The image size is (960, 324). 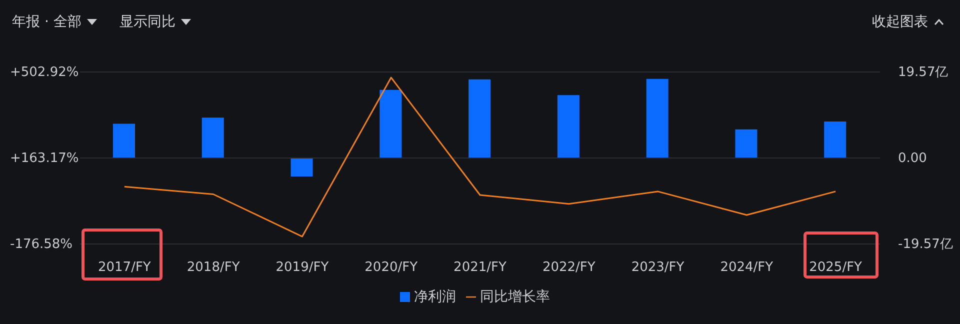 I want to click on x-tick-label: 2024/FY, so click(x=747, y=268).